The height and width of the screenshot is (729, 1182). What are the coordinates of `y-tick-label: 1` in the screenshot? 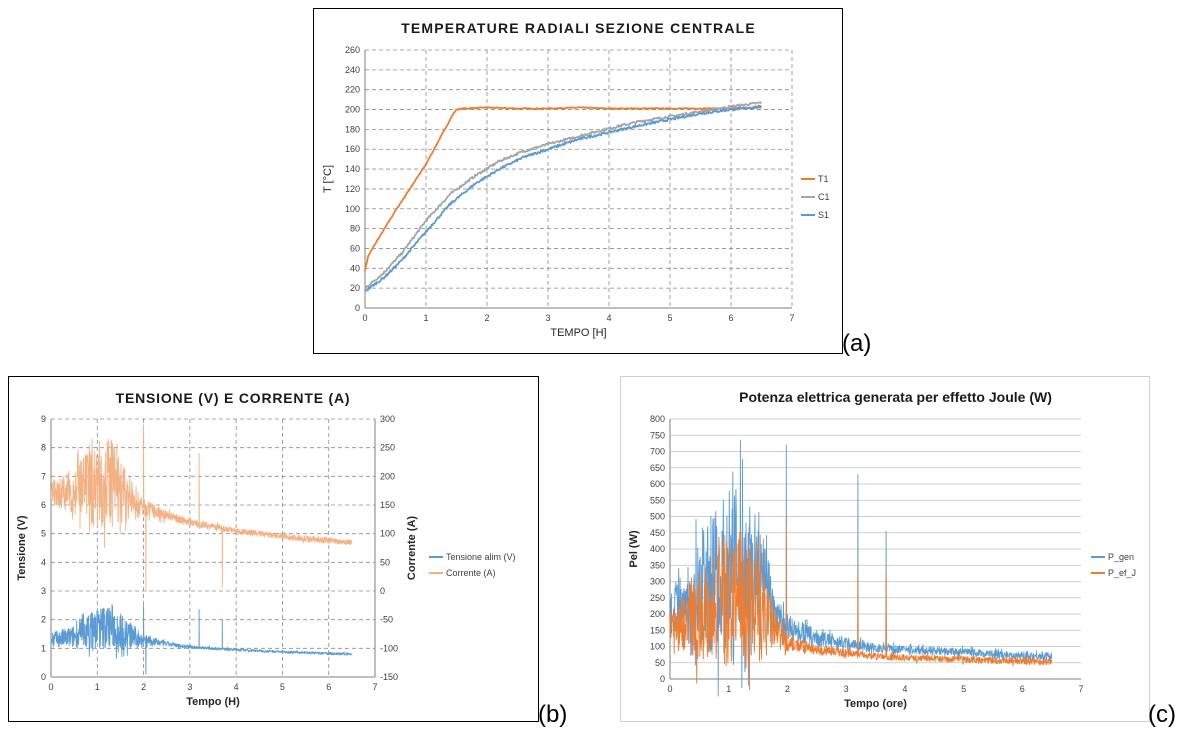 It's located at (43, 648).